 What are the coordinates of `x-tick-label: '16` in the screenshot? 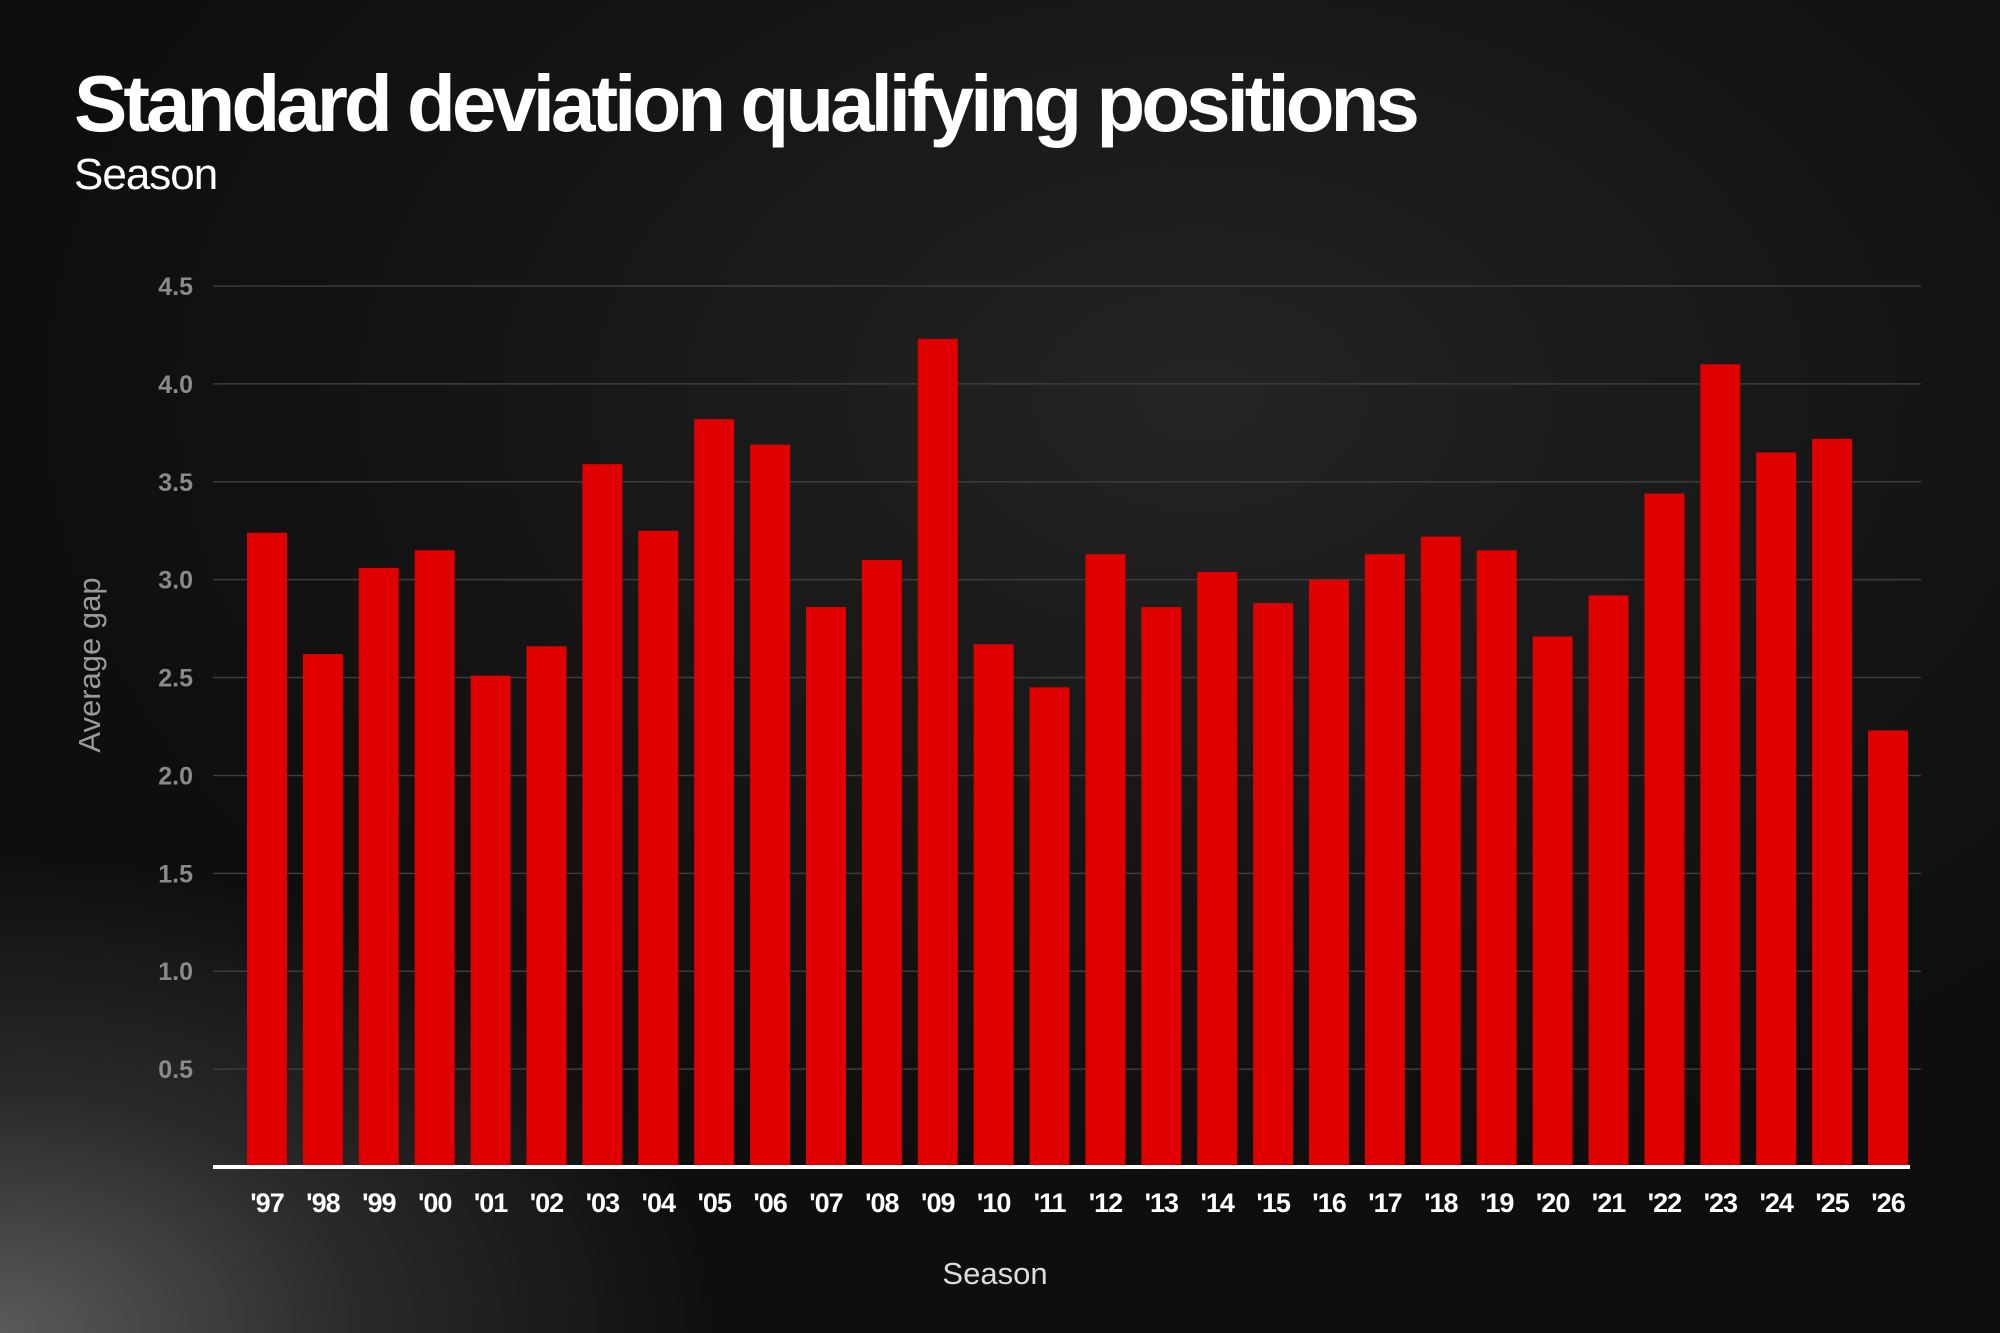 It's located at (1329, 1203).